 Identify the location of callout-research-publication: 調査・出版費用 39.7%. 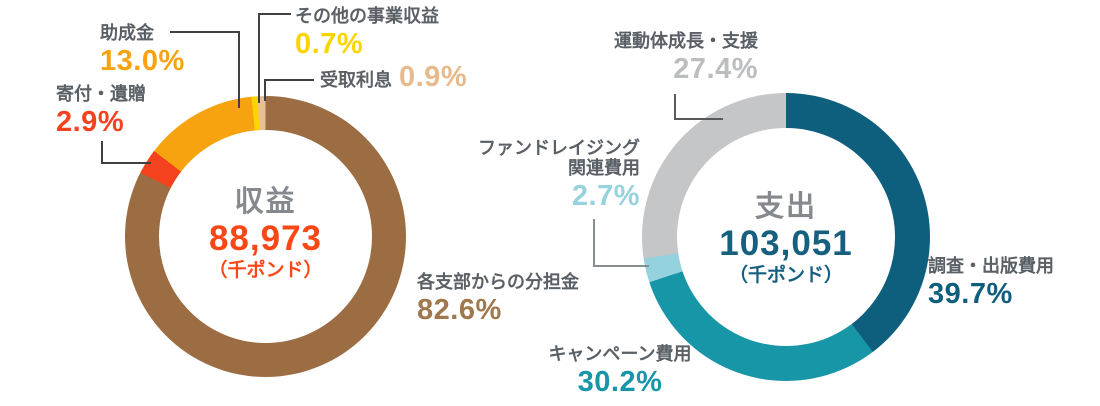
(991, 282).